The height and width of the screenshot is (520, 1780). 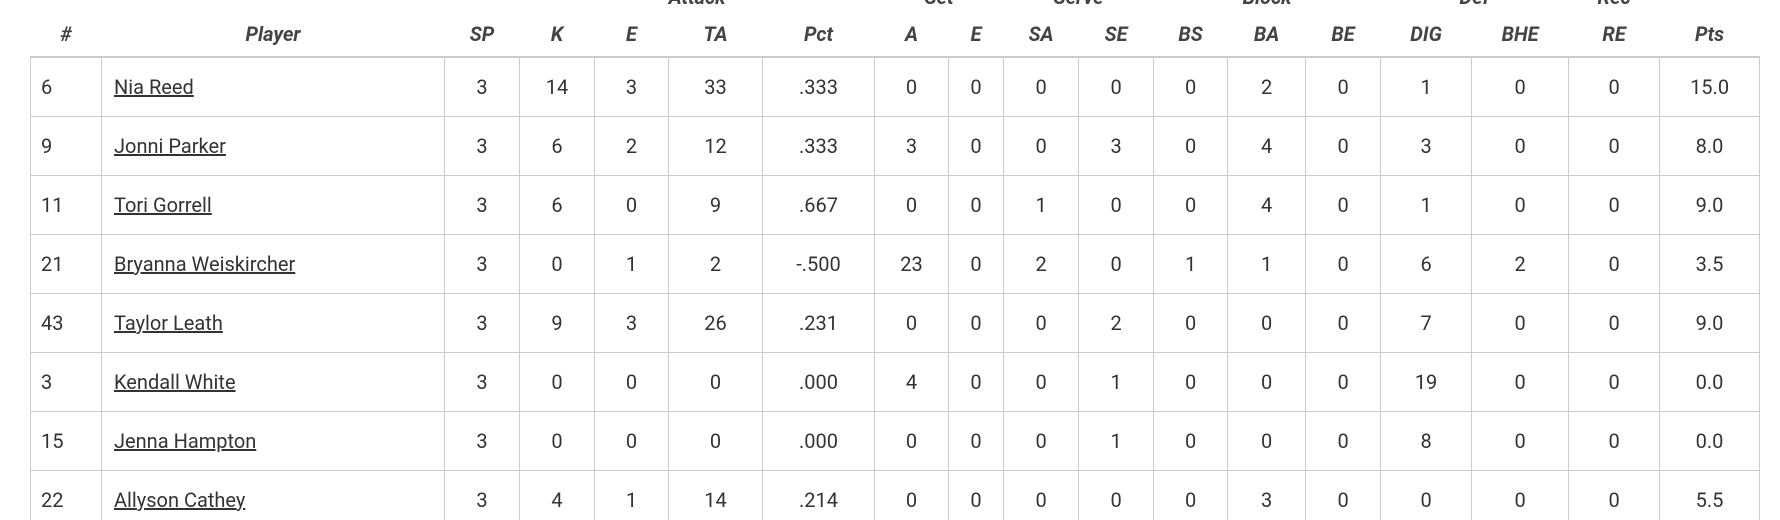 I want to click on group-spacer, so click(x=275, y=6).